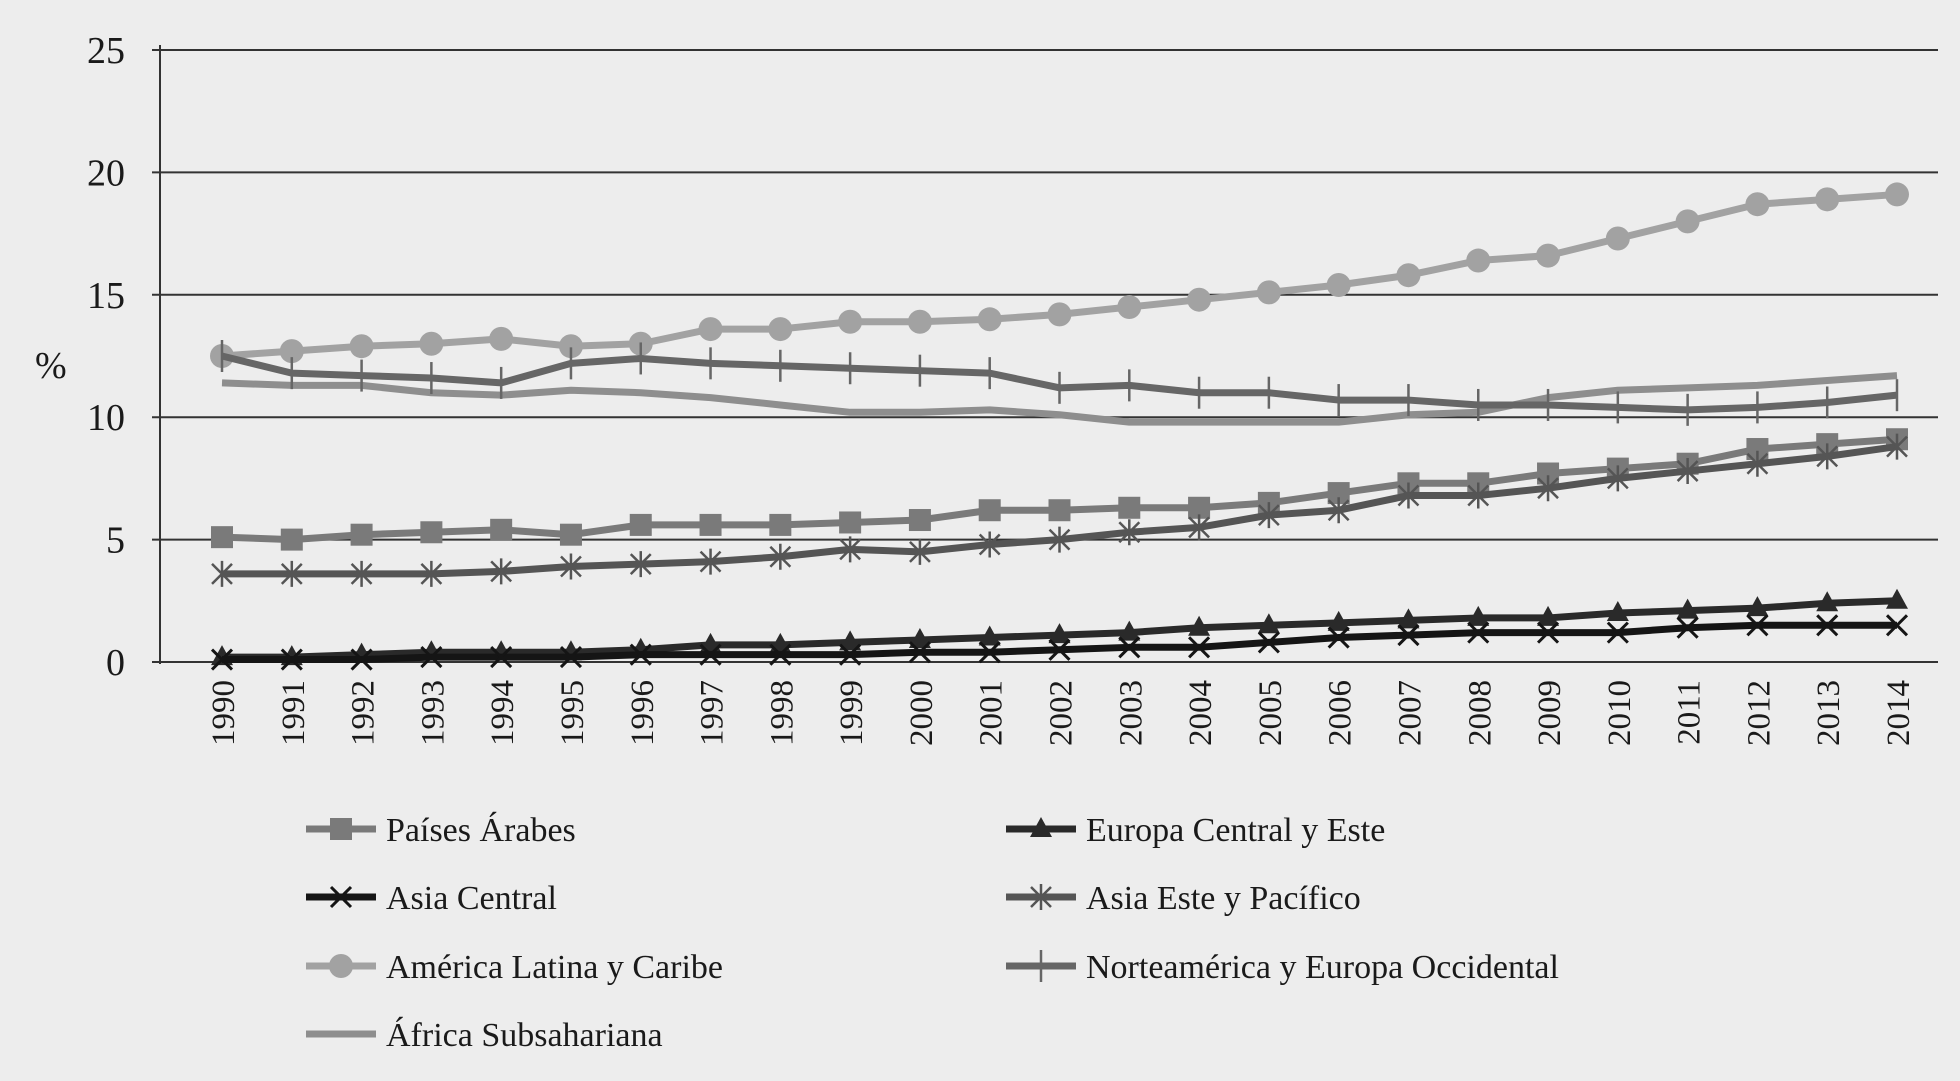  Describe the element at coordinates (106, 51) in the screenshot. I see `y-tick-label: 25` at that location.